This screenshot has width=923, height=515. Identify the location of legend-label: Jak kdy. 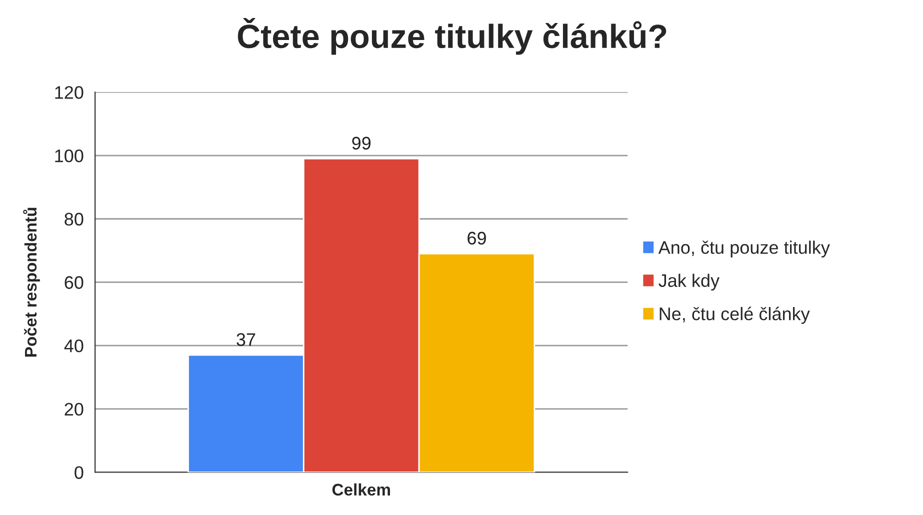
(689, 282).